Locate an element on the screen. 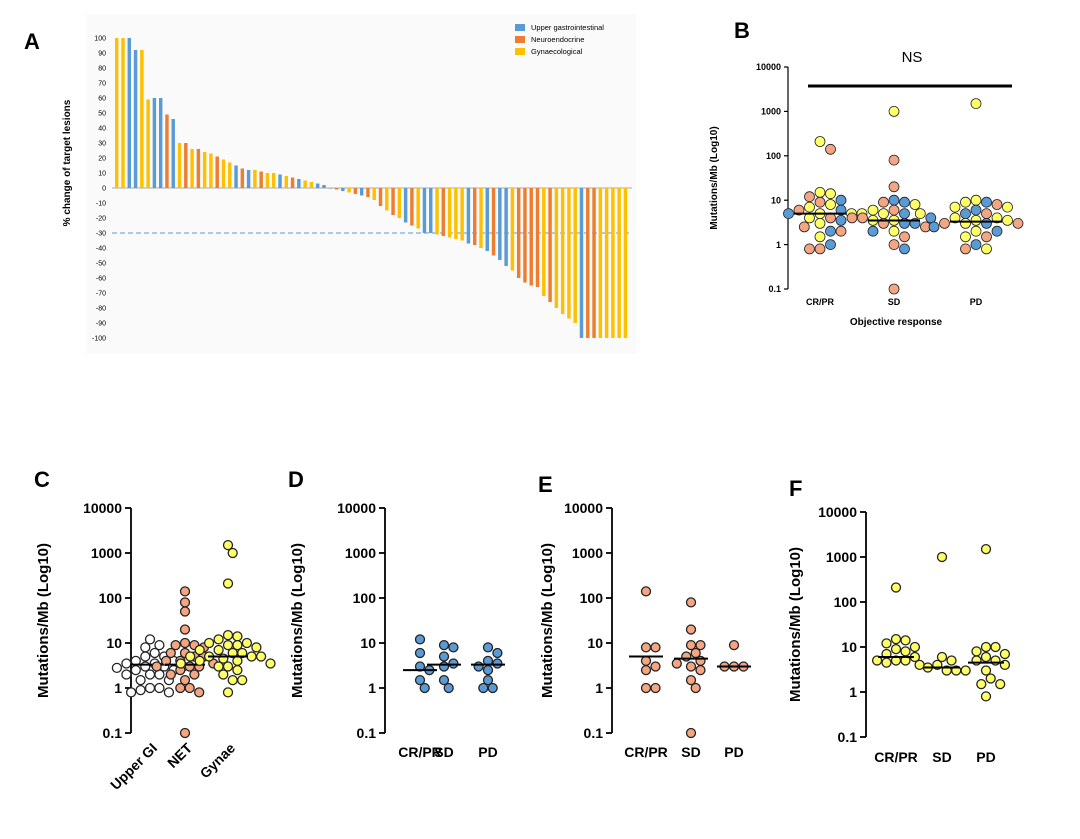 Image resolution: width=1080 pixels, height=839 pixels. panel-f-y-tick-label: 10000 is located at coordinates (837, 512).